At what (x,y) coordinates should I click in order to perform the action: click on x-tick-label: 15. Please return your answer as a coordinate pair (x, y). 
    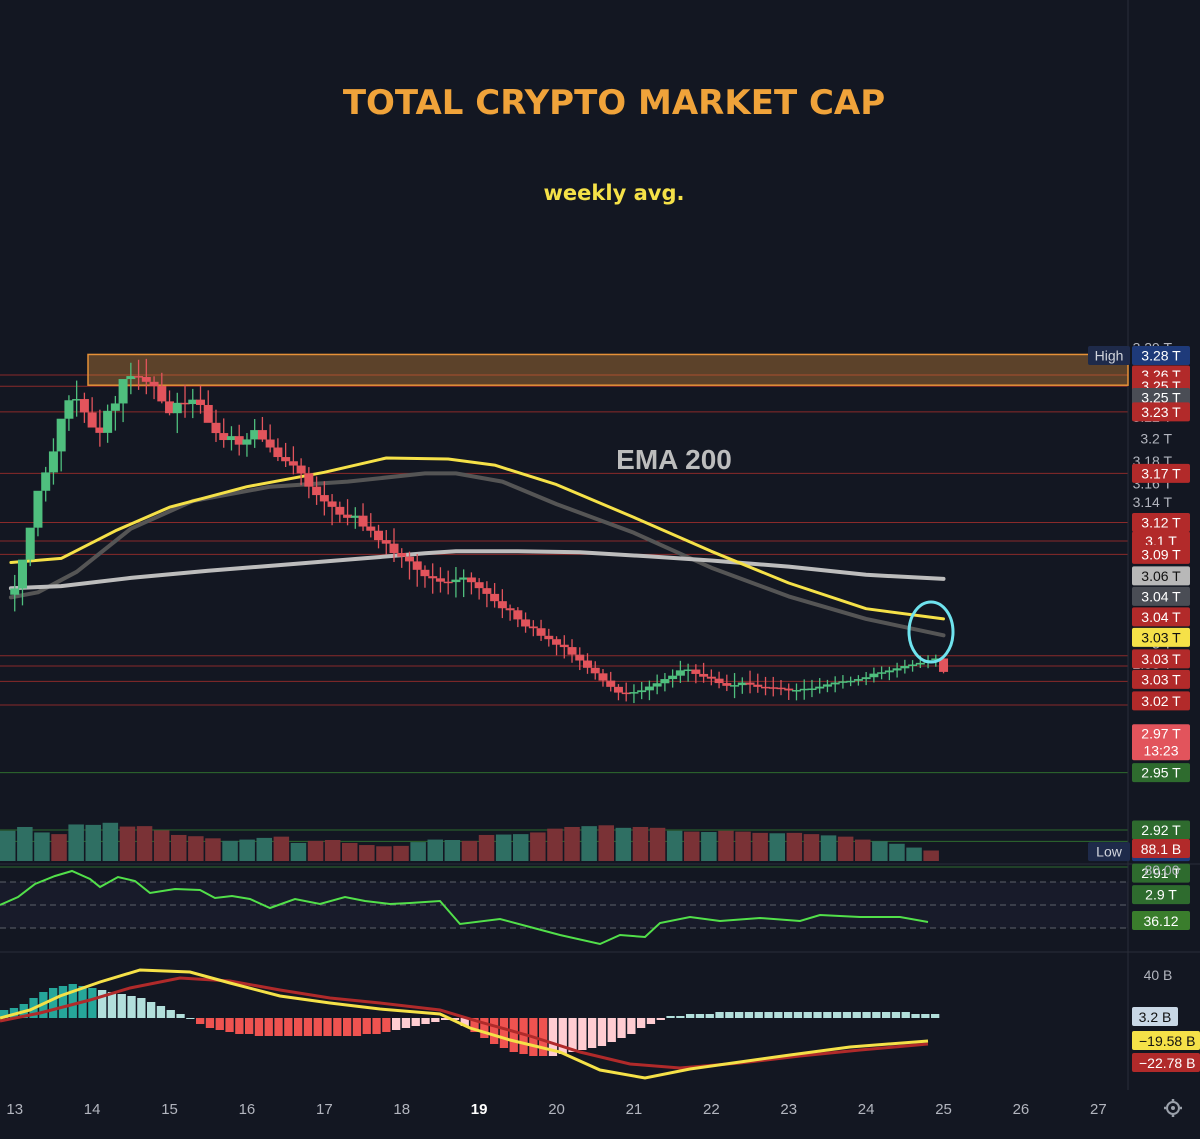
    Looking at the image, I should click on (169, 1109).